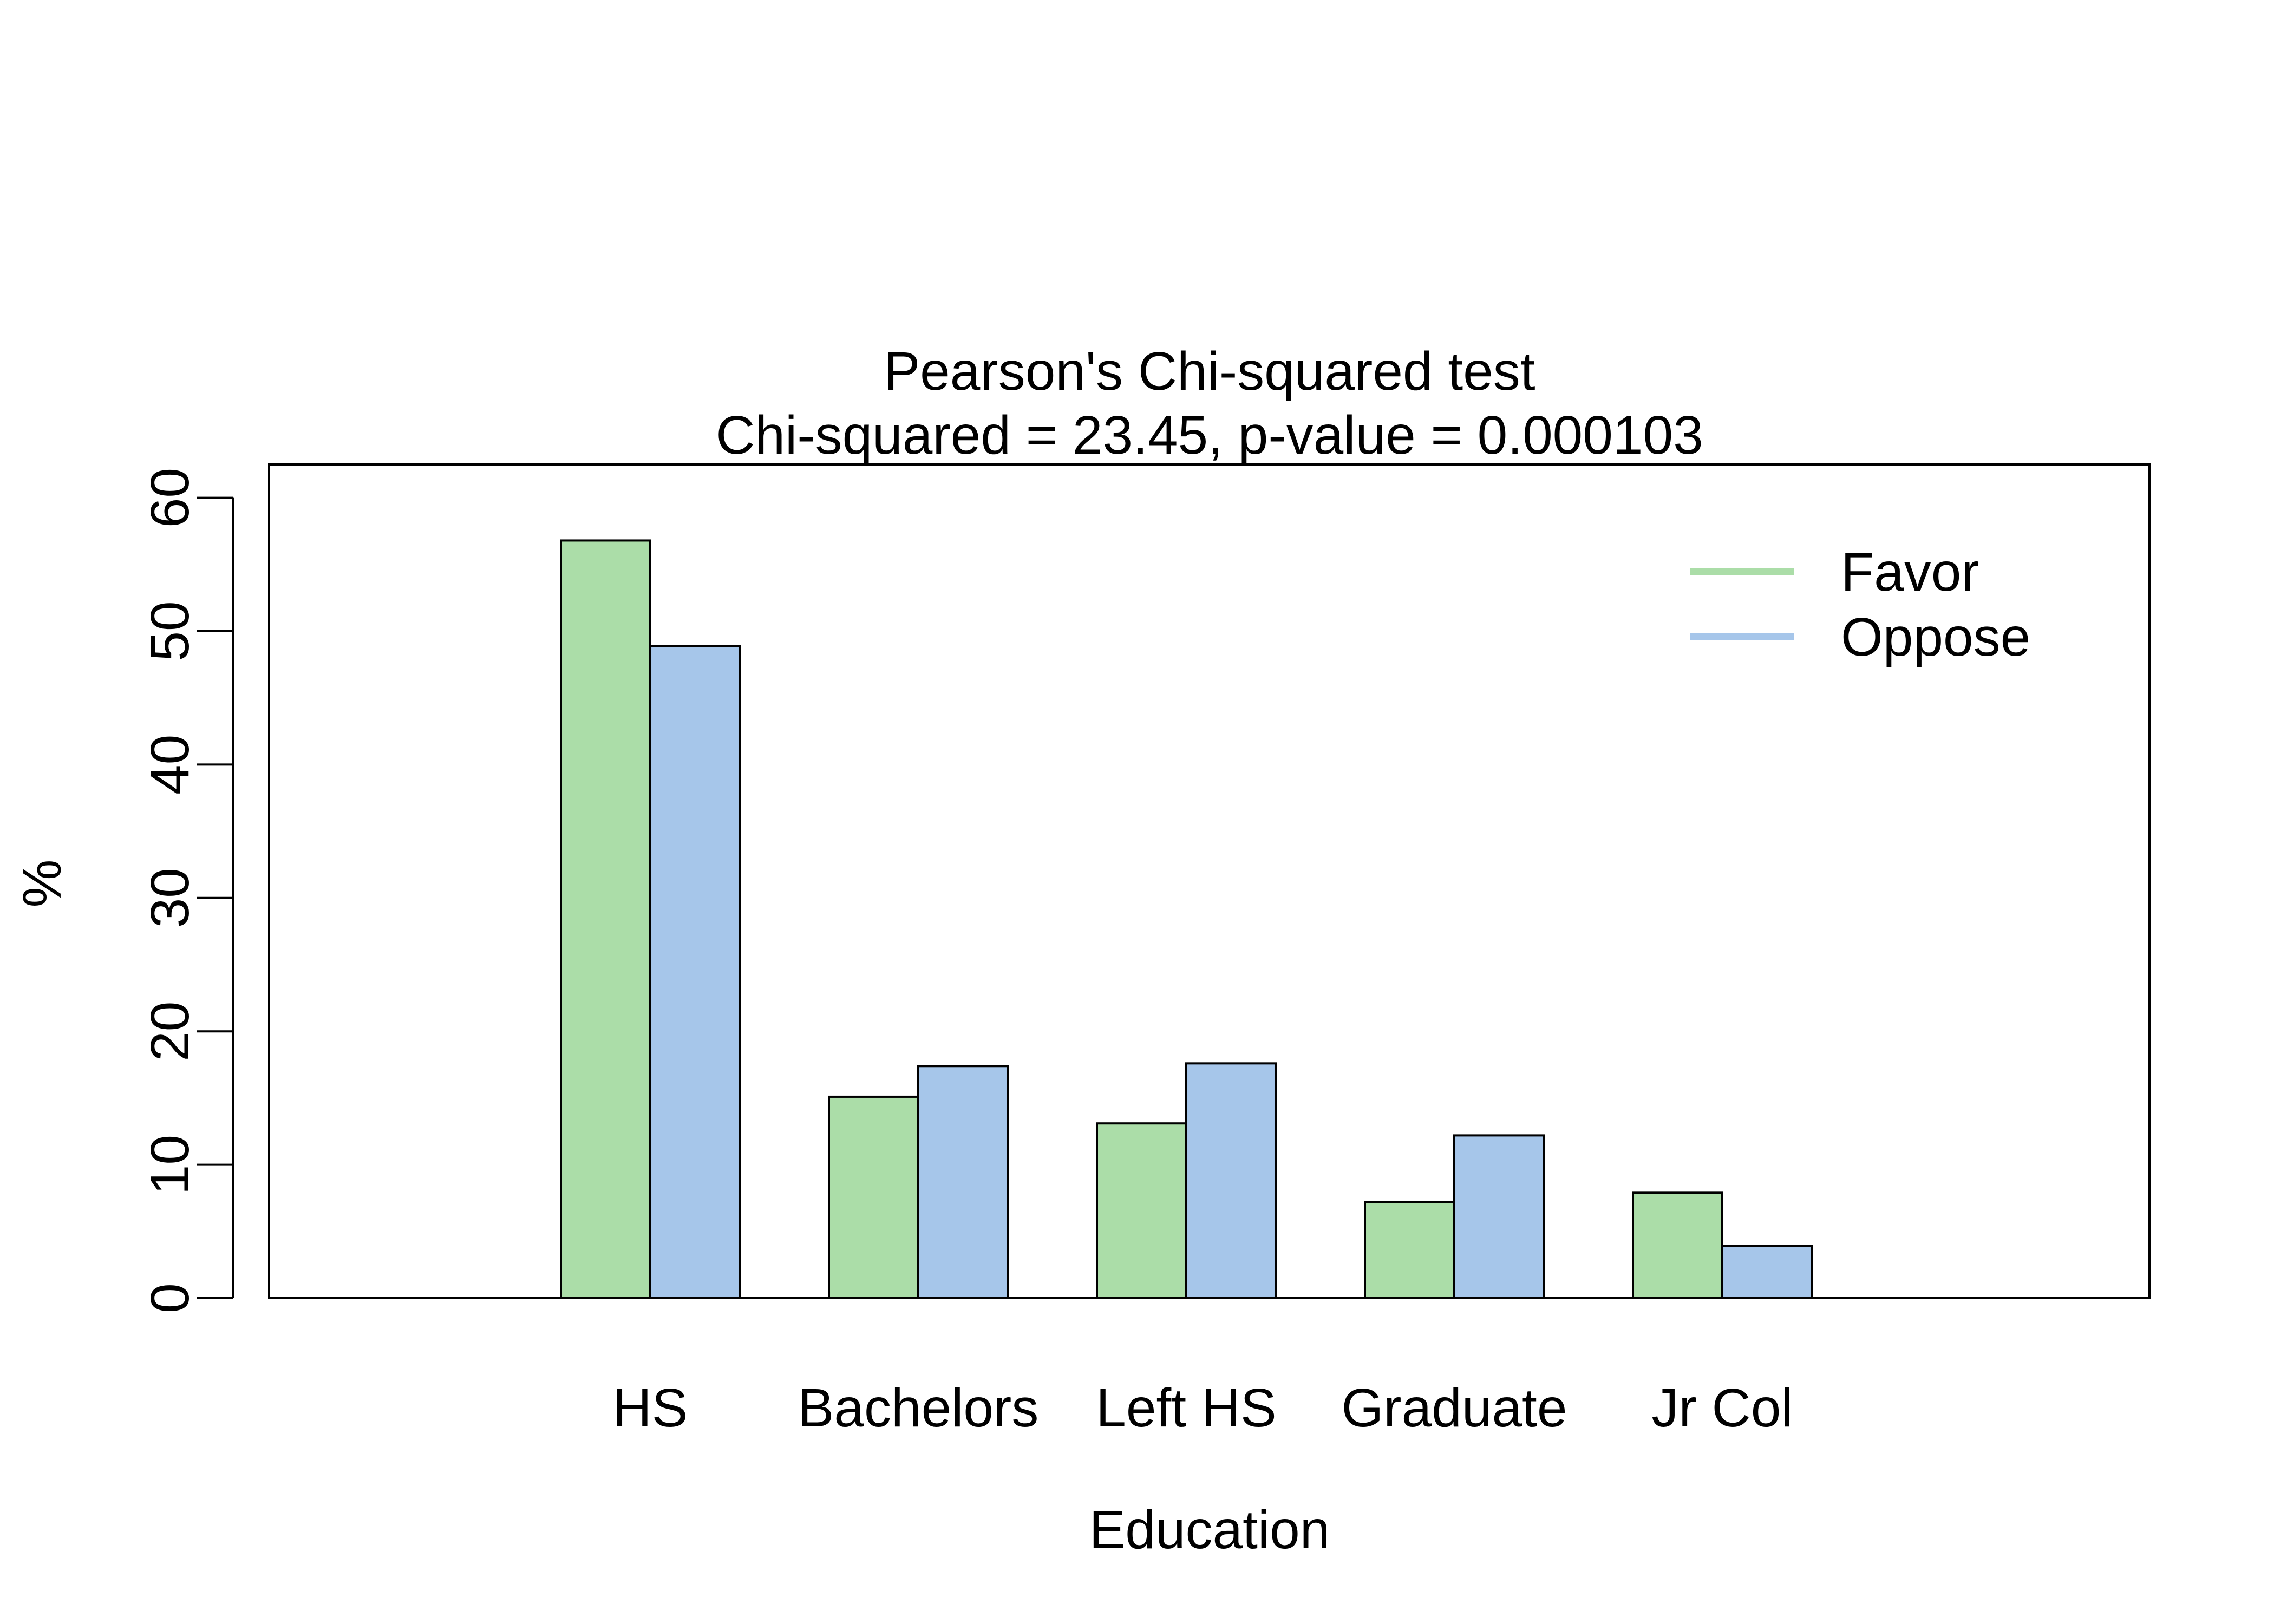  What do you see at coordinates (919, 1408) in the screenshot?
I see `x-tick-label: Bachelors` at bounding box center [919, 1408].